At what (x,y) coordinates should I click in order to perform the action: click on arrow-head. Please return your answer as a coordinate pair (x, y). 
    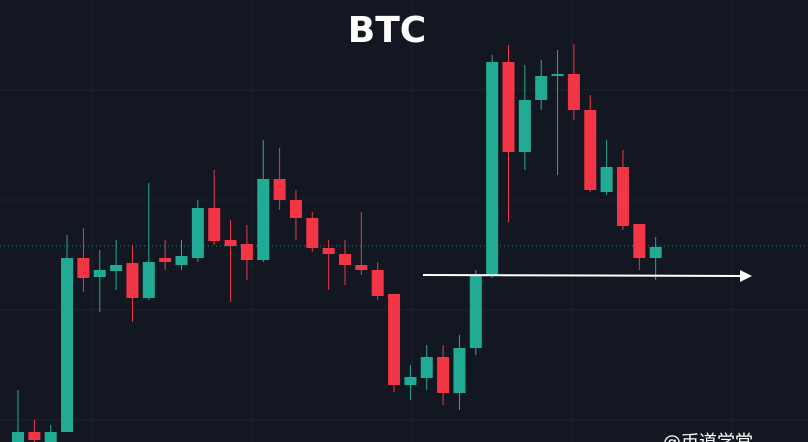
    Looking at the image, I should click on (746, 276).